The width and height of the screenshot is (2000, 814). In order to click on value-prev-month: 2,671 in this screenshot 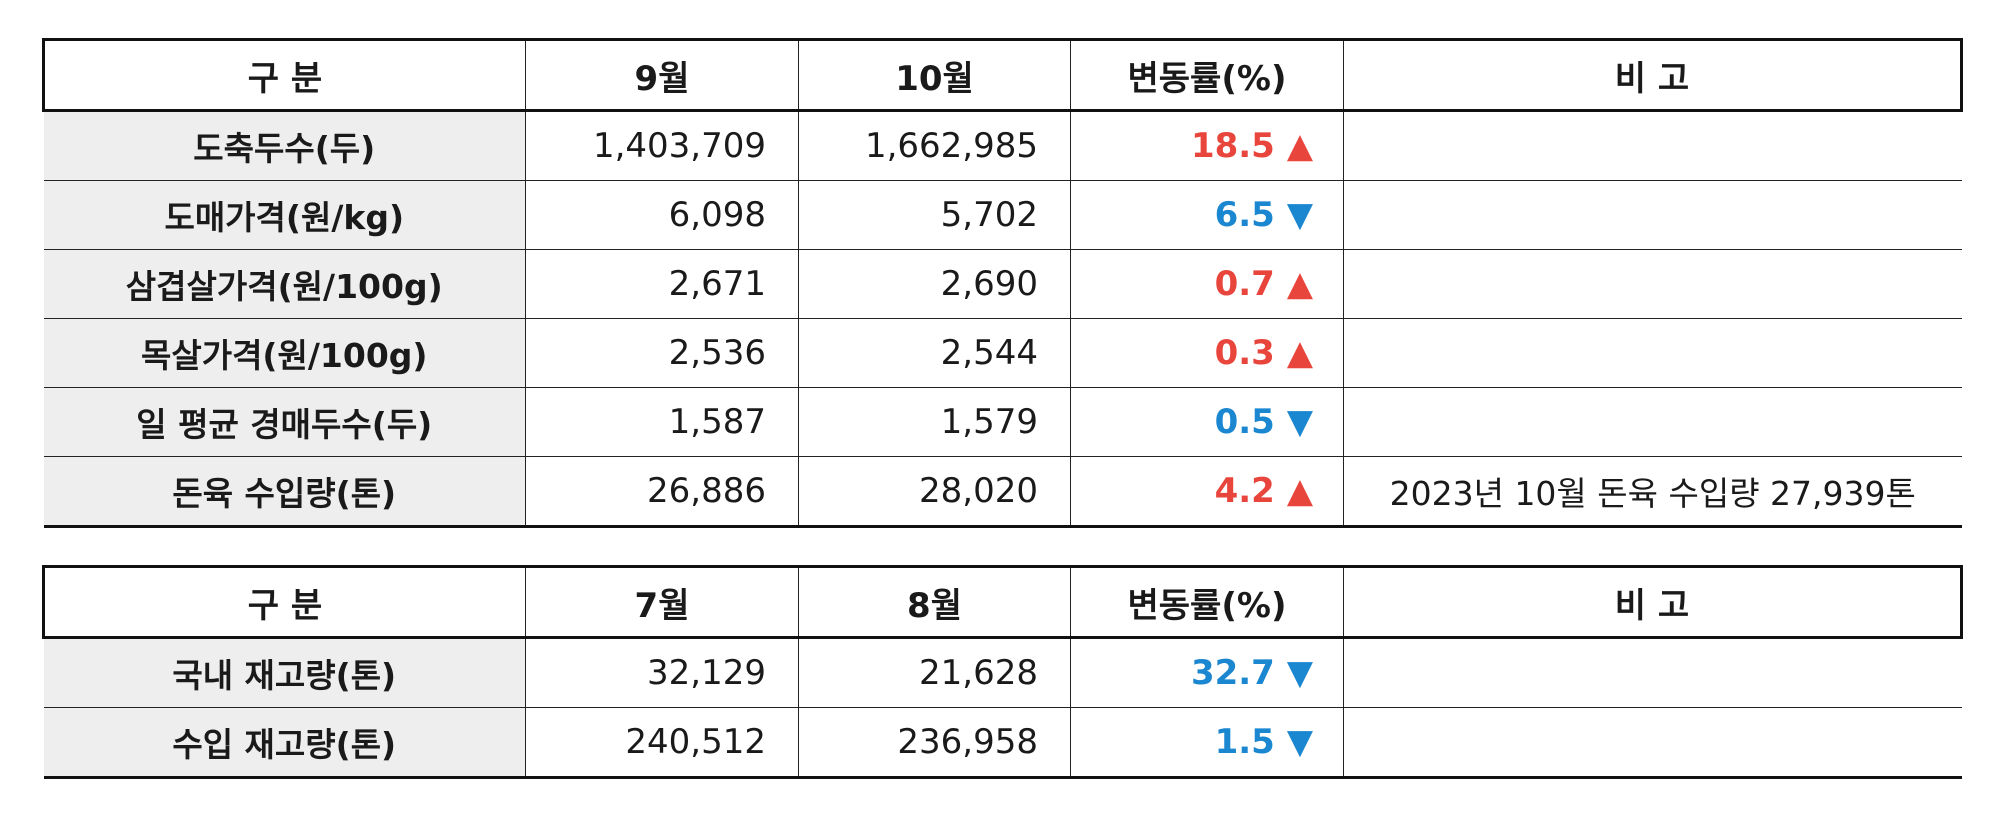, I will do `click(662, 284)`.